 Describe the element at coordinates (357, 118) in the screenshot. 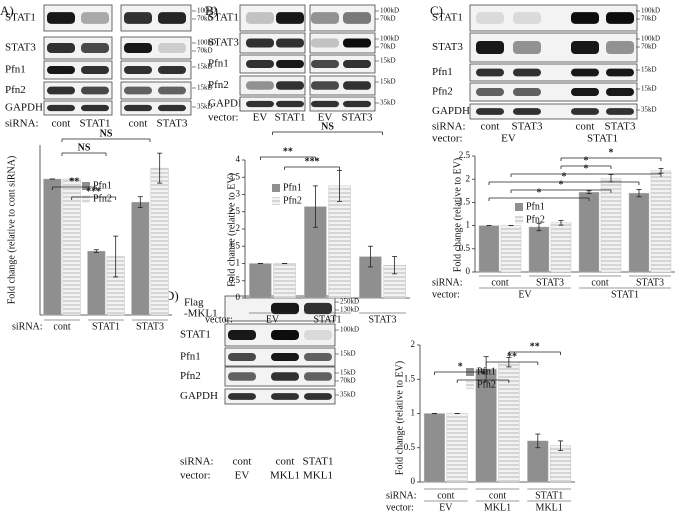

I see `lane-label: STAT3` at that location.